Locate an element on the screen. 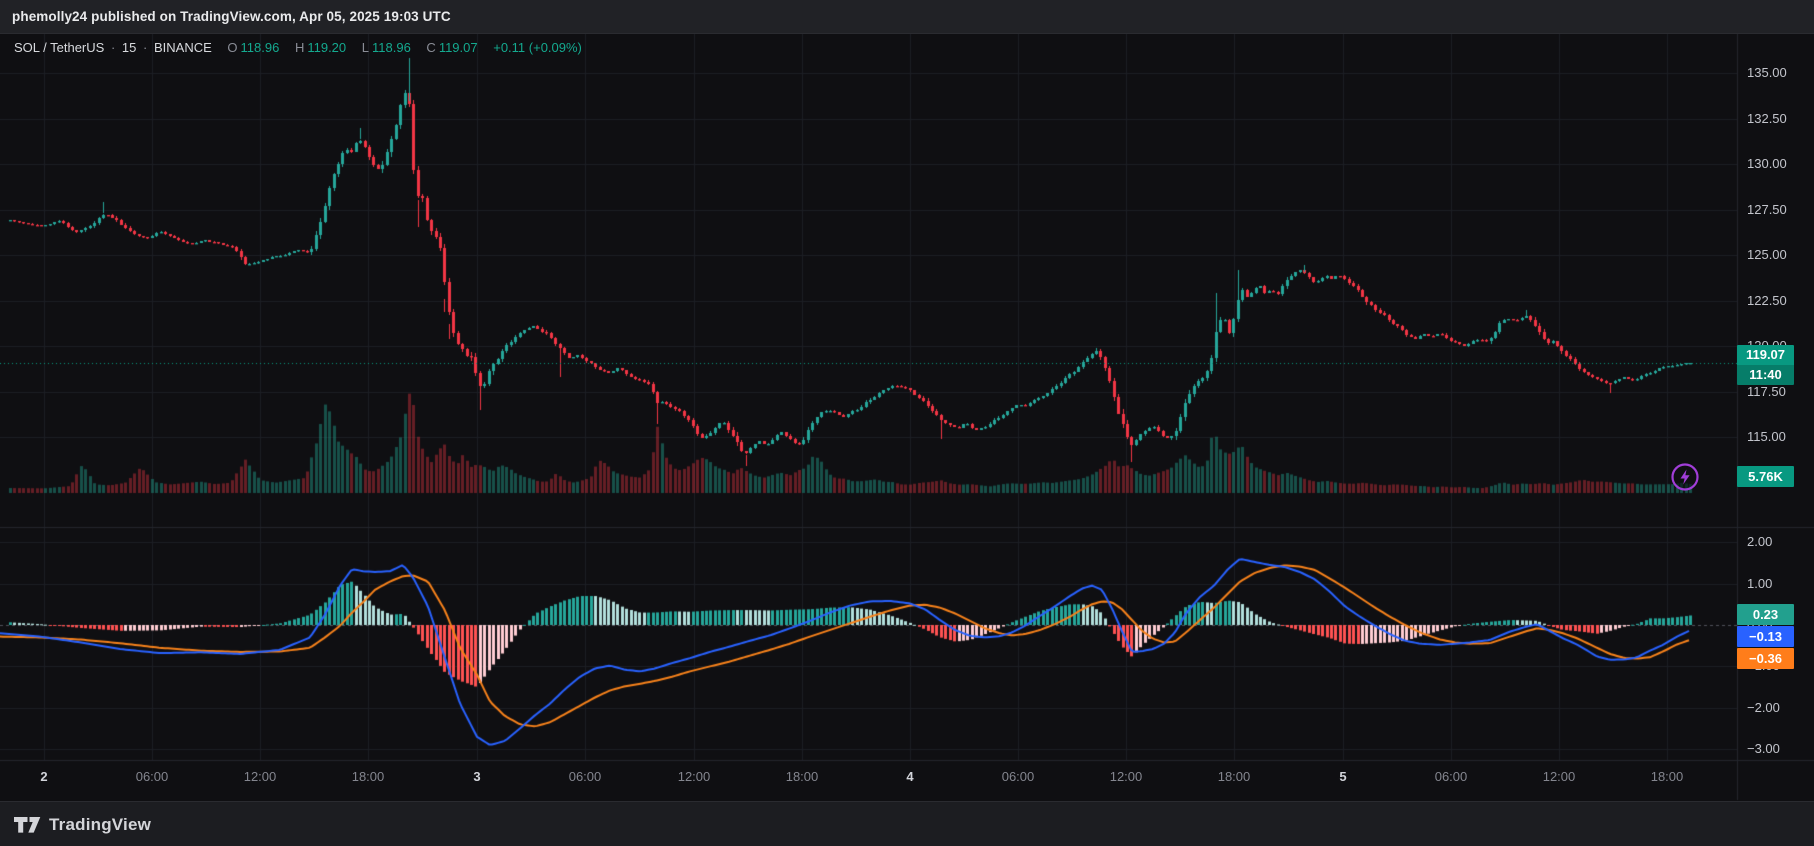  tradingview-logo: TradingView is located at coordinates (82, 825).